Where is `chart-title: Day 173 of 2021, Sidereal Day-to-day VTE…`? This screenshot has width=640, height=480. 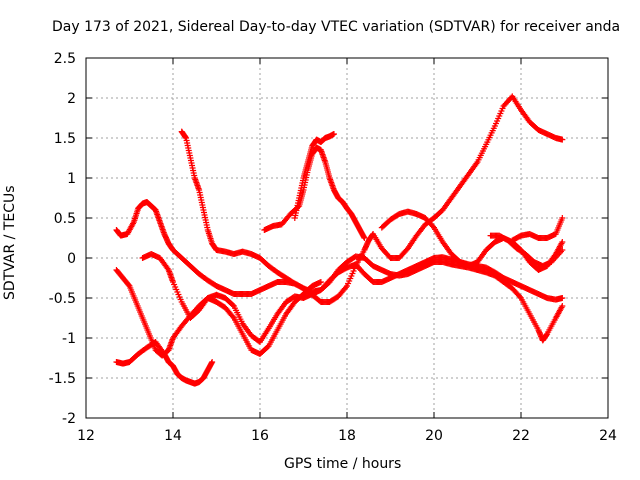 chart-title: Day 173 of 2021, Sidereal Day-to-day VTE… is located at coordinates (336, 27).